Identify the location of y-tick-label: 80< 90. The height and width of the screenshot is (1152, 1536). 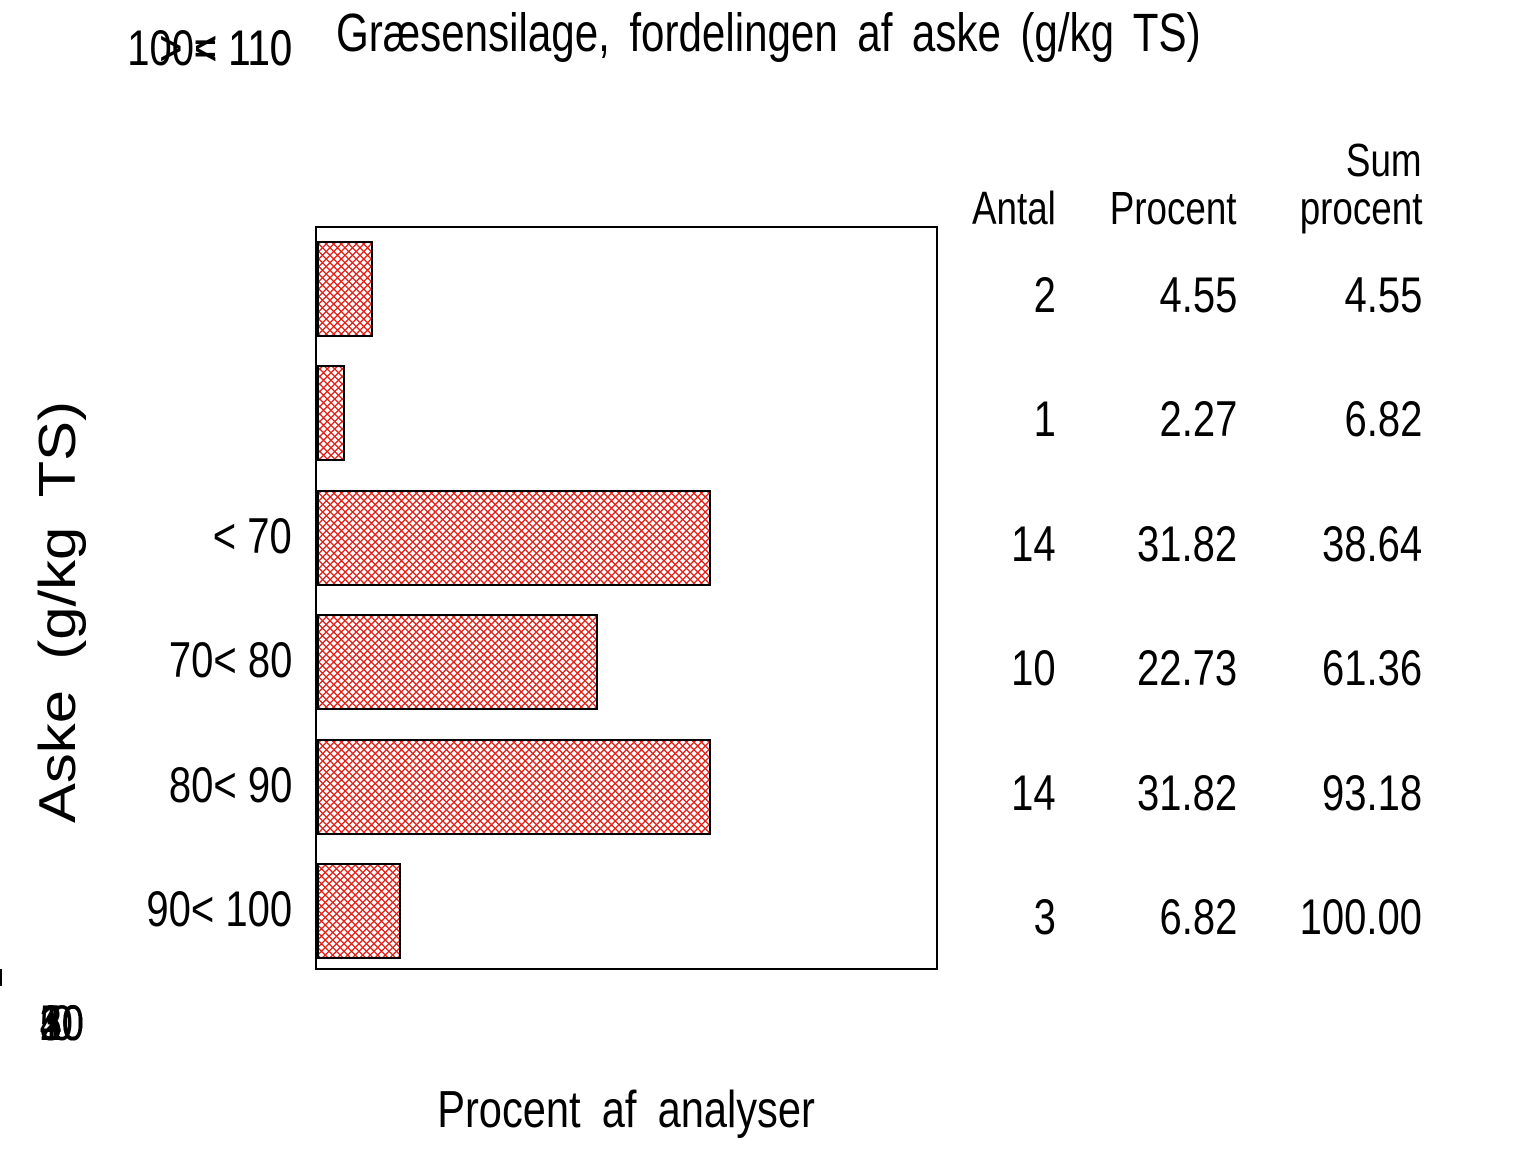
(230, 785).